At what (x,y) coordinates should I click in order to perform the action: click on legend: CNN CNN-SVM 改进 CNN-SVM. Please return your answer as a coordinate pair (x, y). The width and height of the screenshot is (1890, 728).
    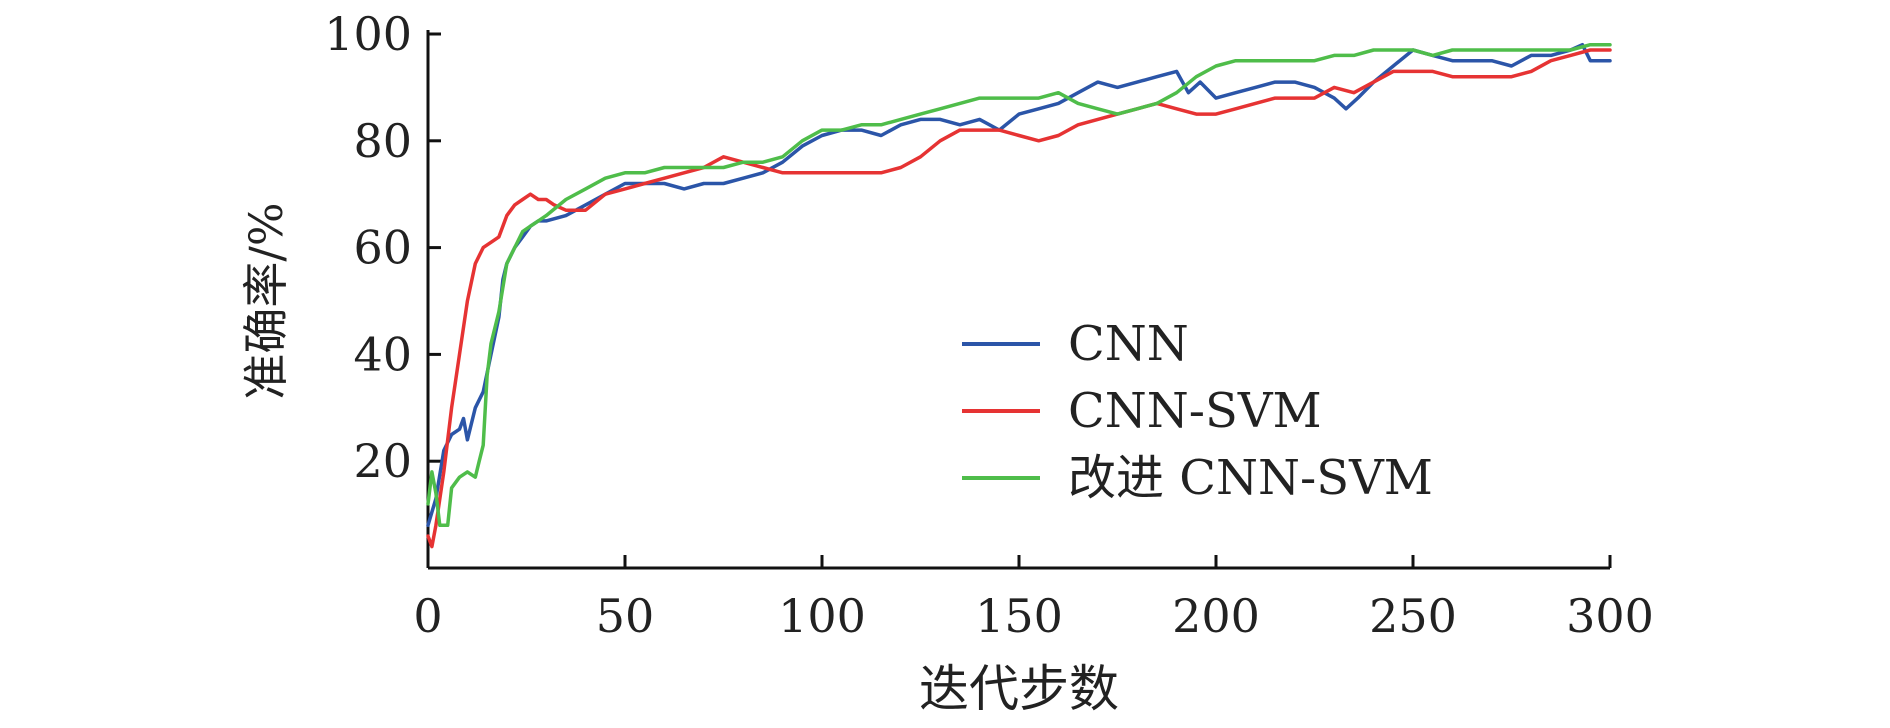
    Looking at the image, I should click on (1197, 411).